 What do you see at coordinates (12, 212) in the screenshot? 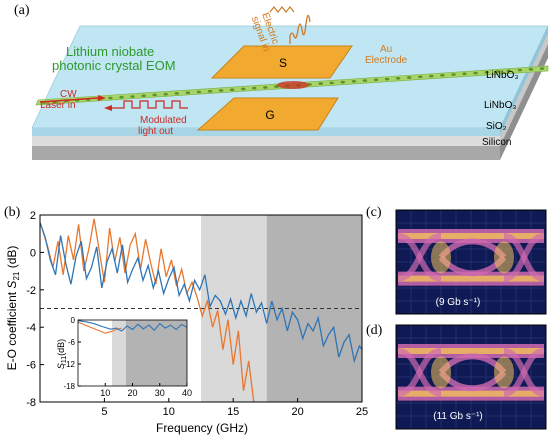
I see `panel-b-label: (b)` at bounding box center [12, 212].